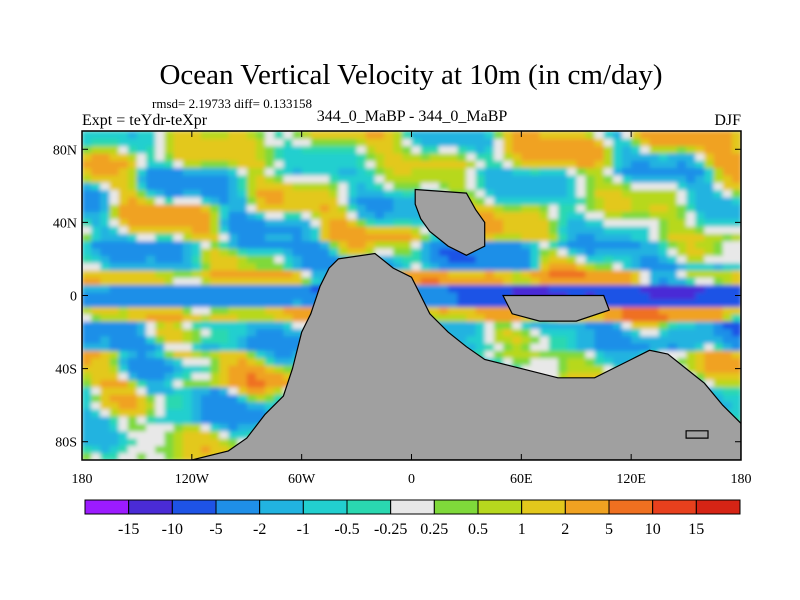  I want to click on x-tick-label: 180, so click(82, 479).